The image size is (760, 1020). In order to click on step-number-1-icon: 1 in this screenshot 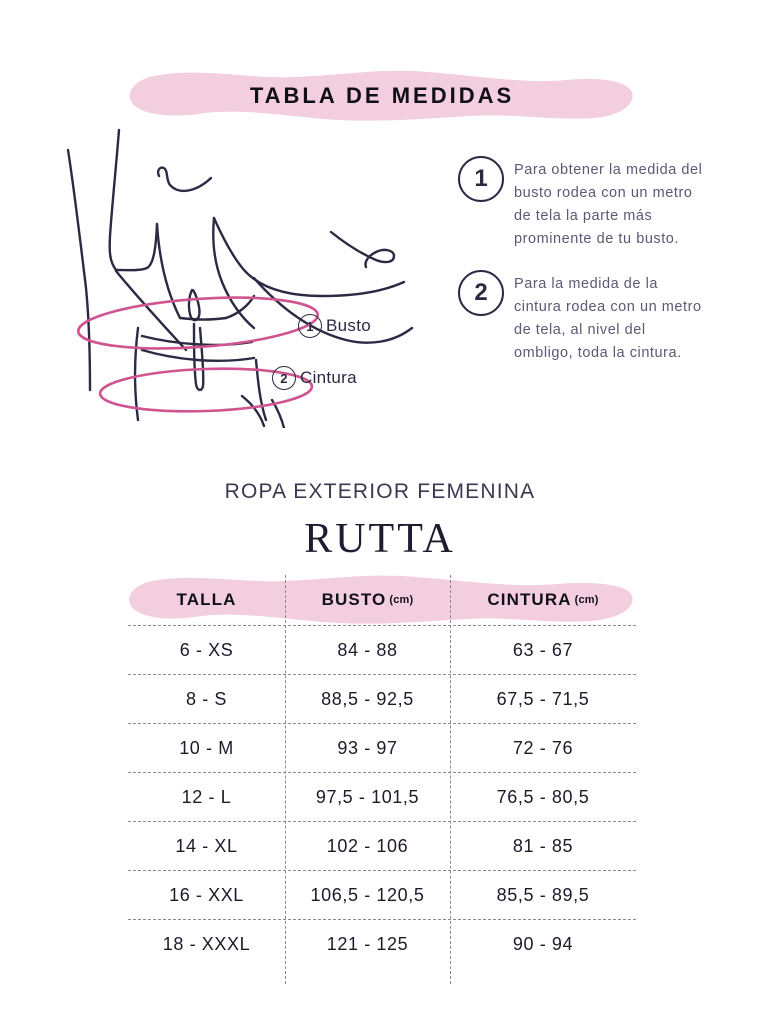, I will do `click(481, 179)`.